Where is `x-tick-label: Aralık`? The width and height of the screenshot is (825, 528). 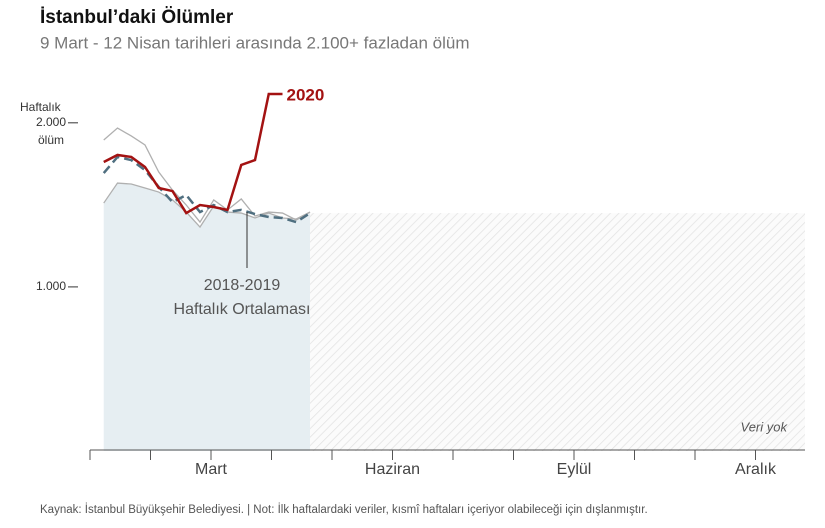
x-tick-label: Aralık is located at coordinates (756, 469).